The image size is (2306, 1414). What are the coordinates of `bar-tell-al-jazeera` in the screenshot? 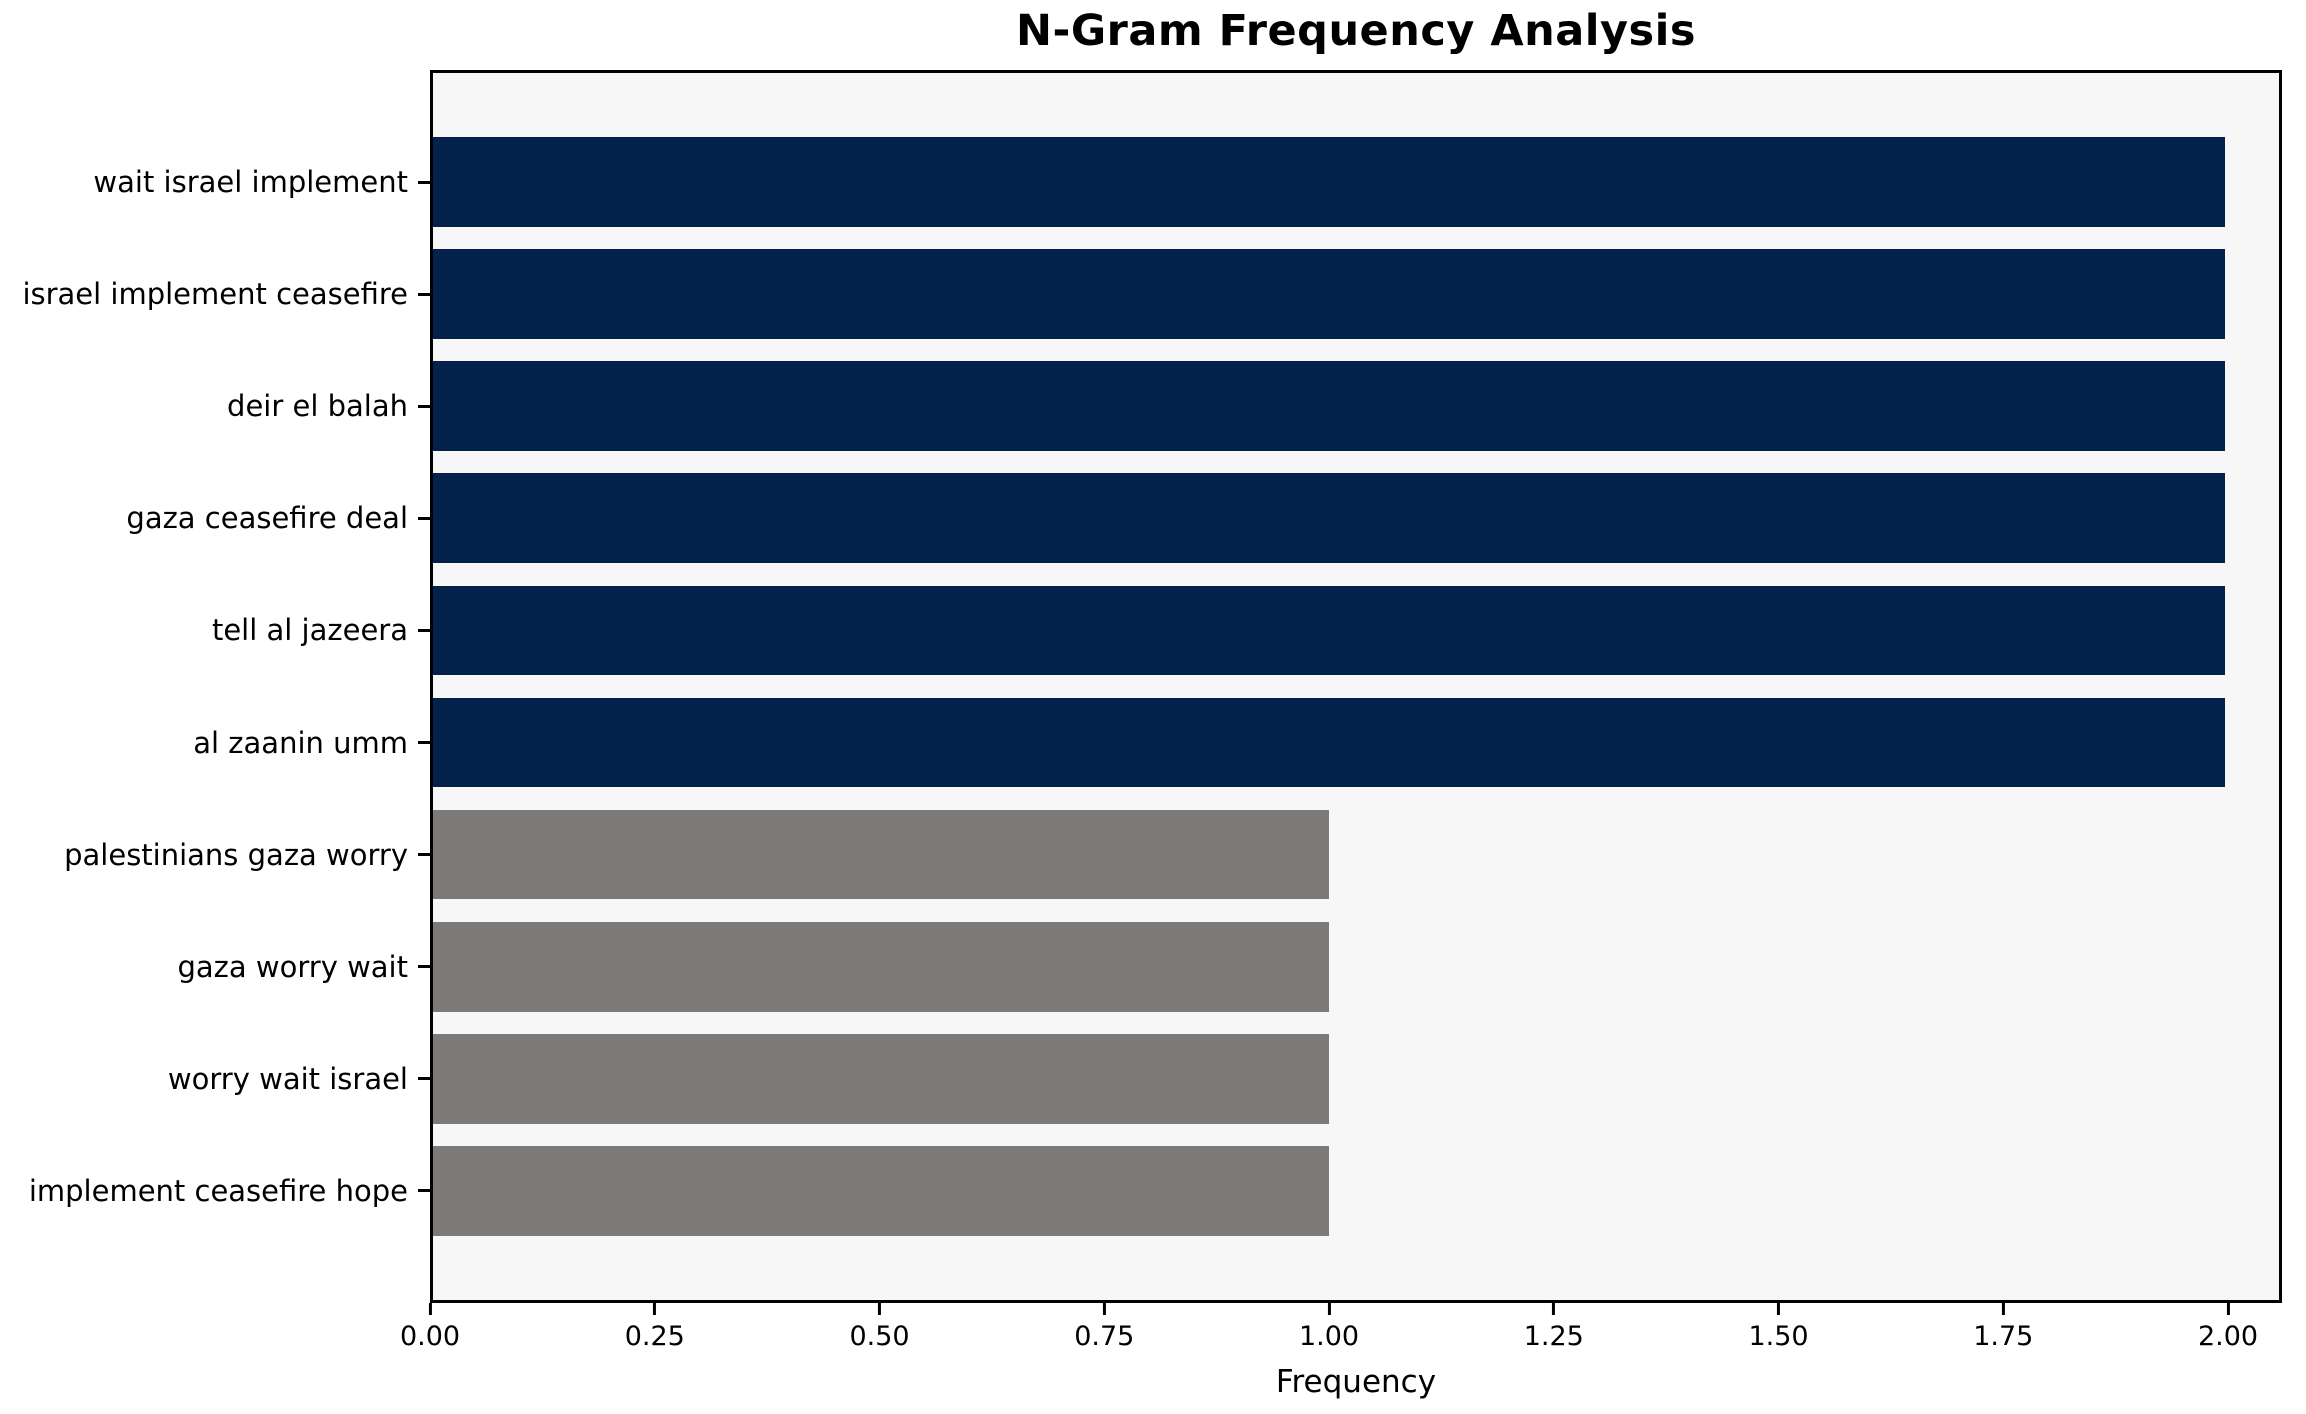 It's located at (1329, 630).